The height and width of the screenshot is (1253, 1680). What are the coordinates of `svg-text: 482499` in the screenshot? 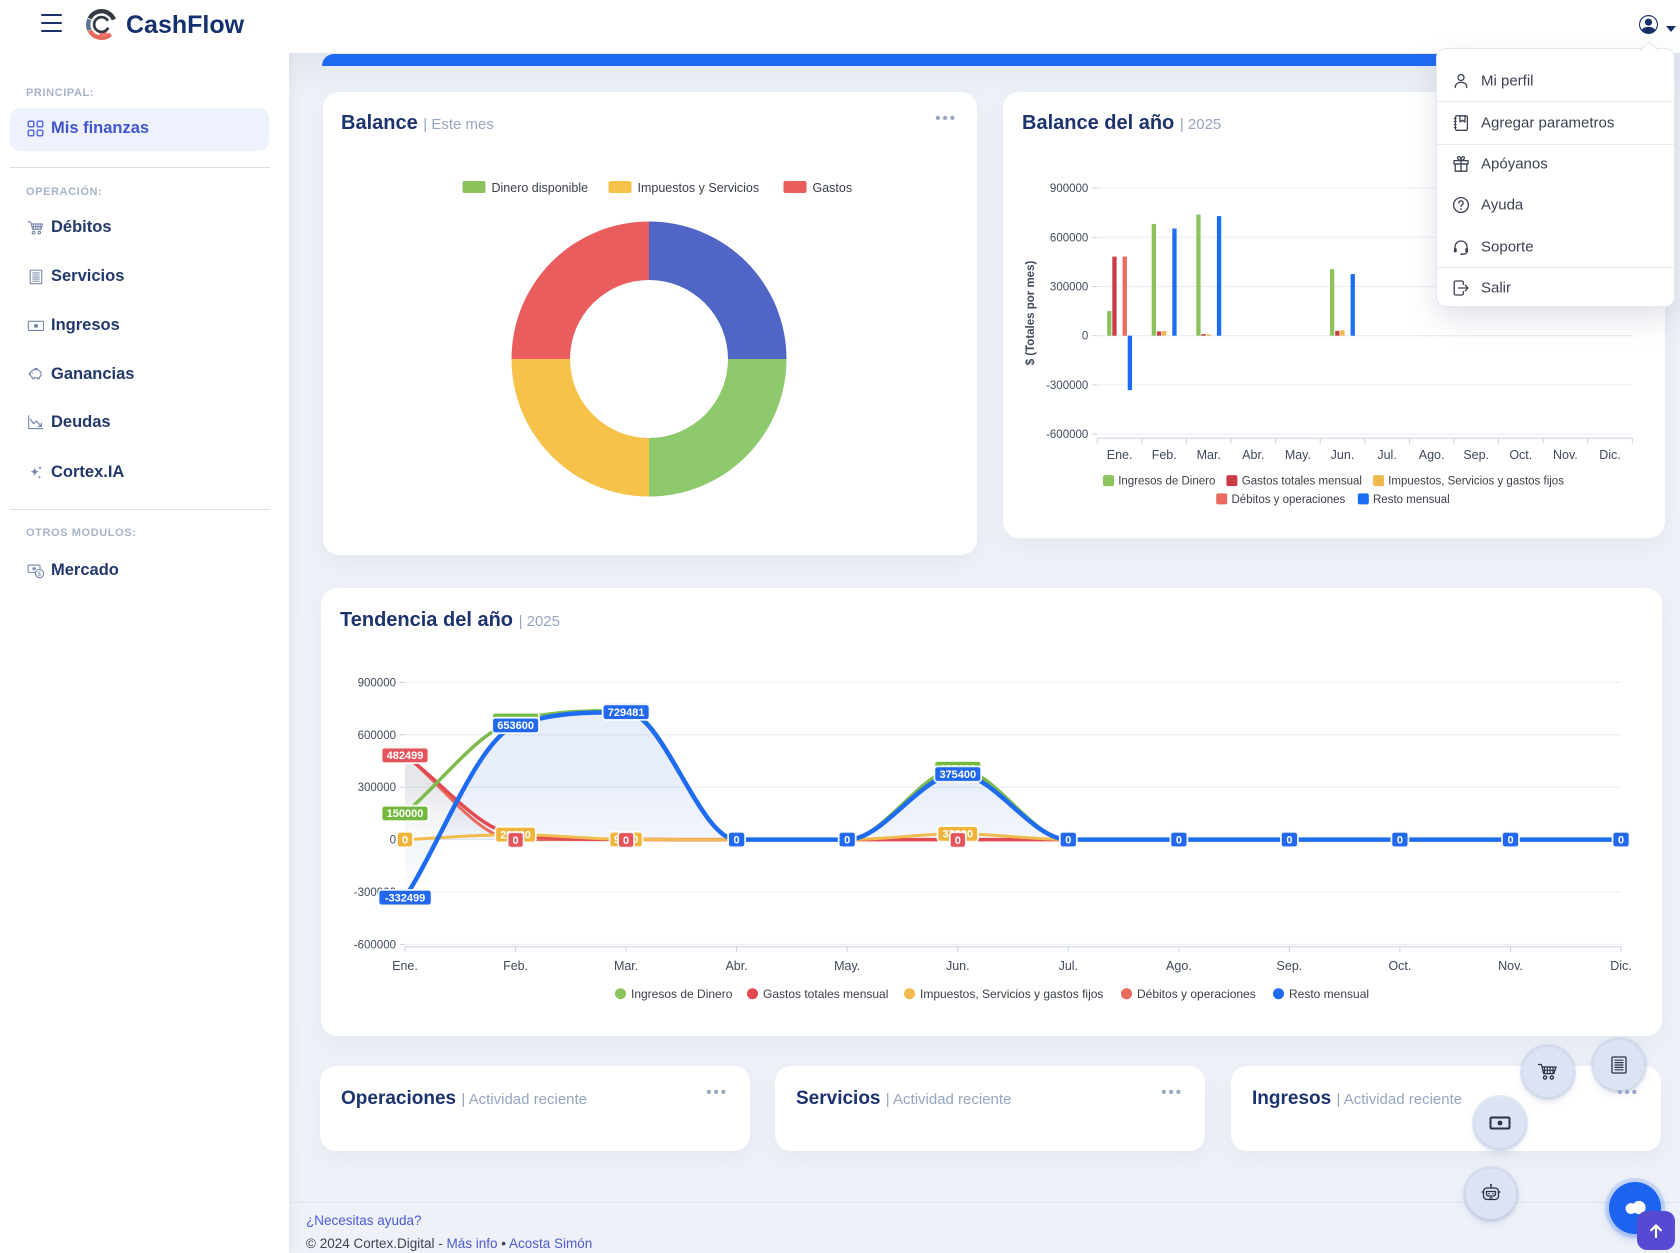 It's located at (405, 756).